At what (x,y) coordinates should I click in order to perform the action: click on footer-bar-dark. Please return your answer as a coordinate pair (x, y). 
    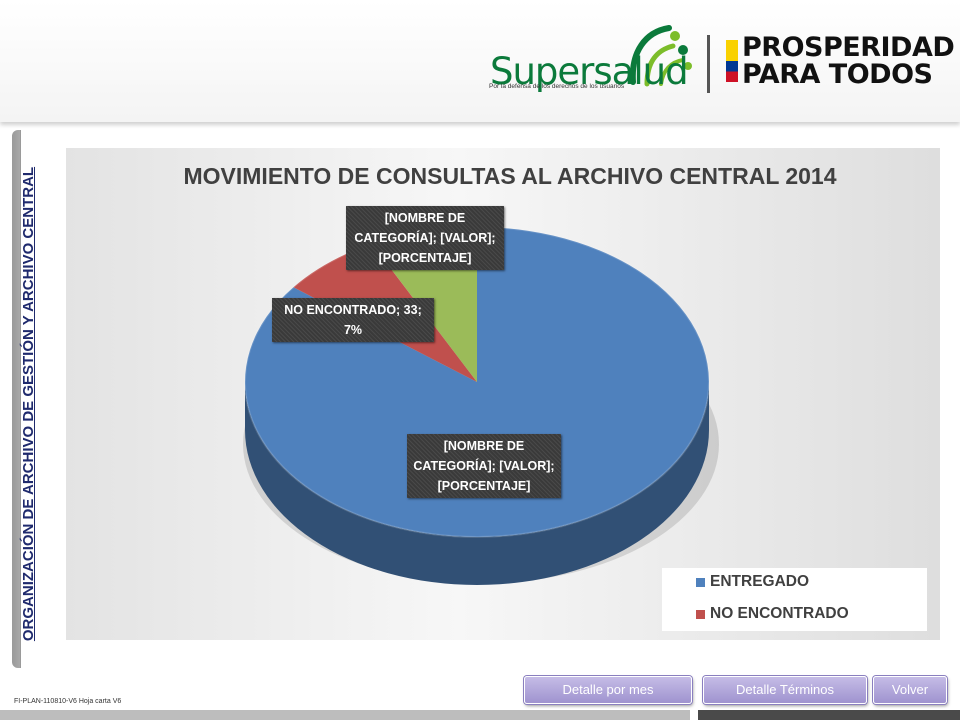
    Looking at the image, I should click on (829, 715).